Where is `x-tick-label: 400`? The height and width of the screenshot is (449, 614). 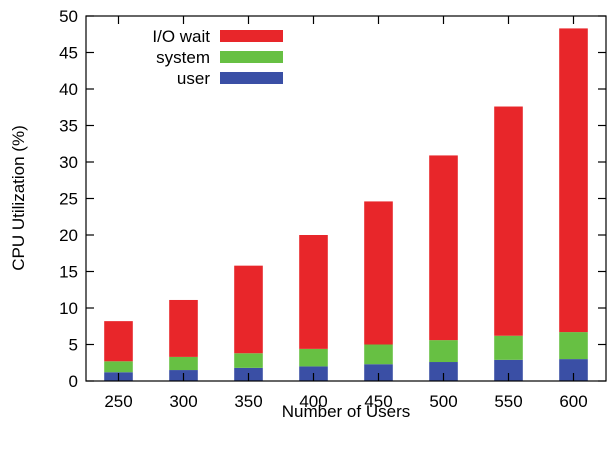 x-tick-label: 400 is located at coordinates (313, 401).